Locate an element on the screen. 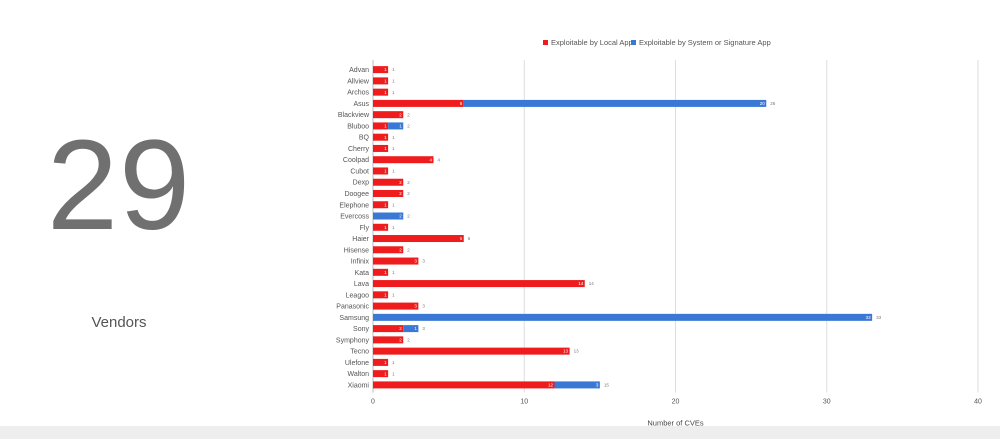 The width and height of the screenshot is (1000, 439). chart-x-ticks: 0 10 20 30 40 is located at coordinates (676, 402).